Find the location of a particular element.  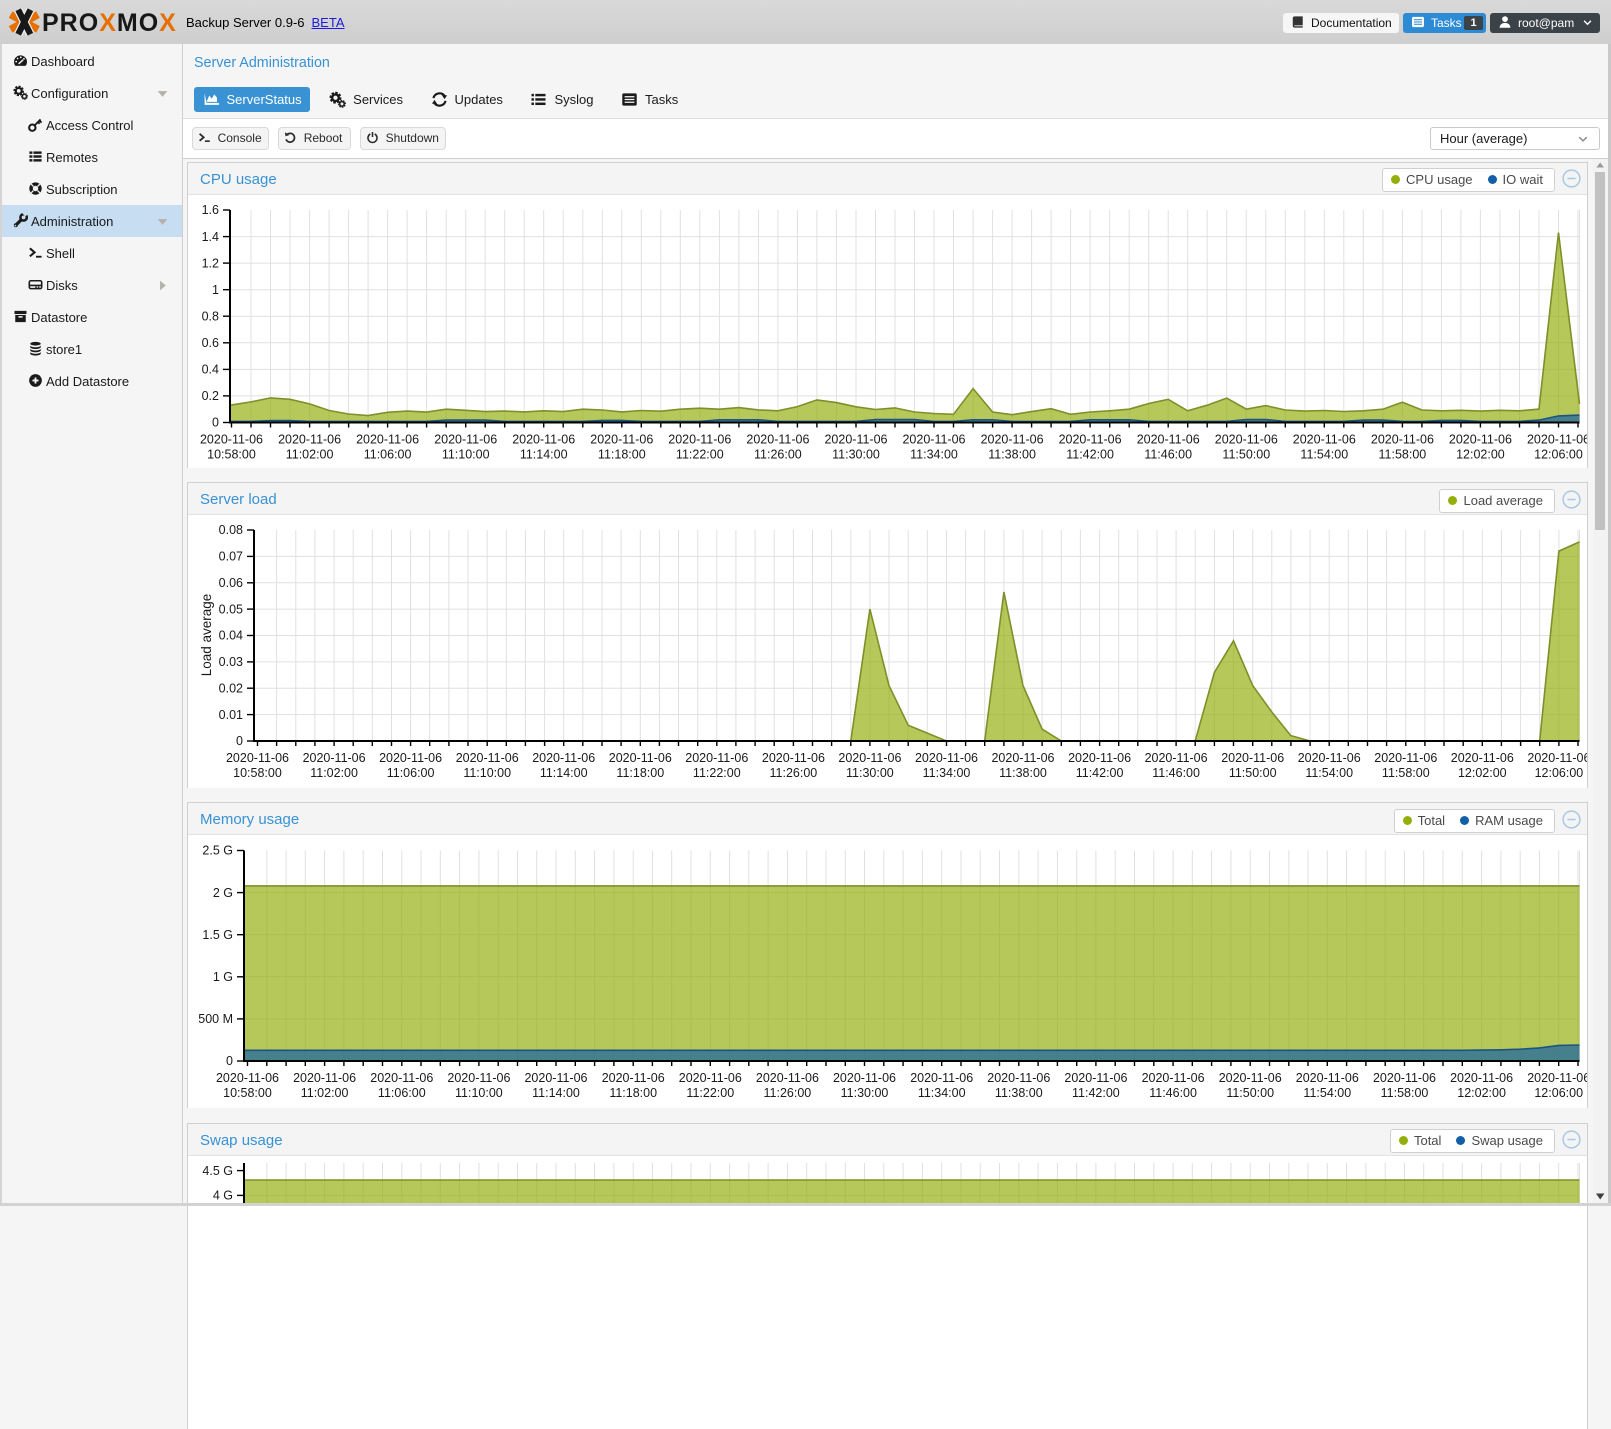

svg-text: 1.2 is located at coordinates (210, 263).